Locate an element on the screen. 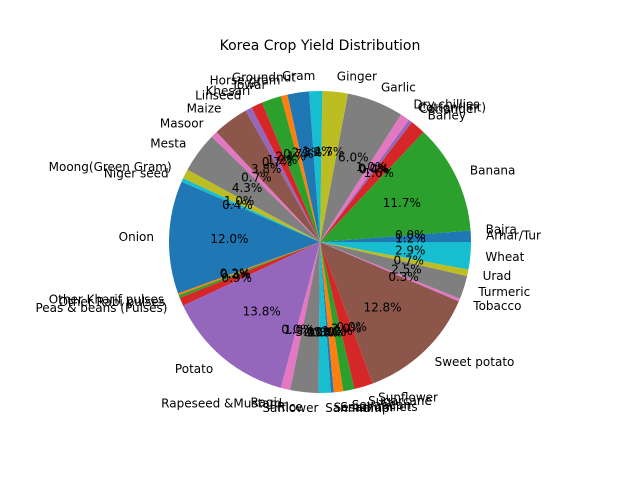 This screenshot has width=640, height=480. slice-percent-maize: 3.8% is located at coordinates (266, 169).